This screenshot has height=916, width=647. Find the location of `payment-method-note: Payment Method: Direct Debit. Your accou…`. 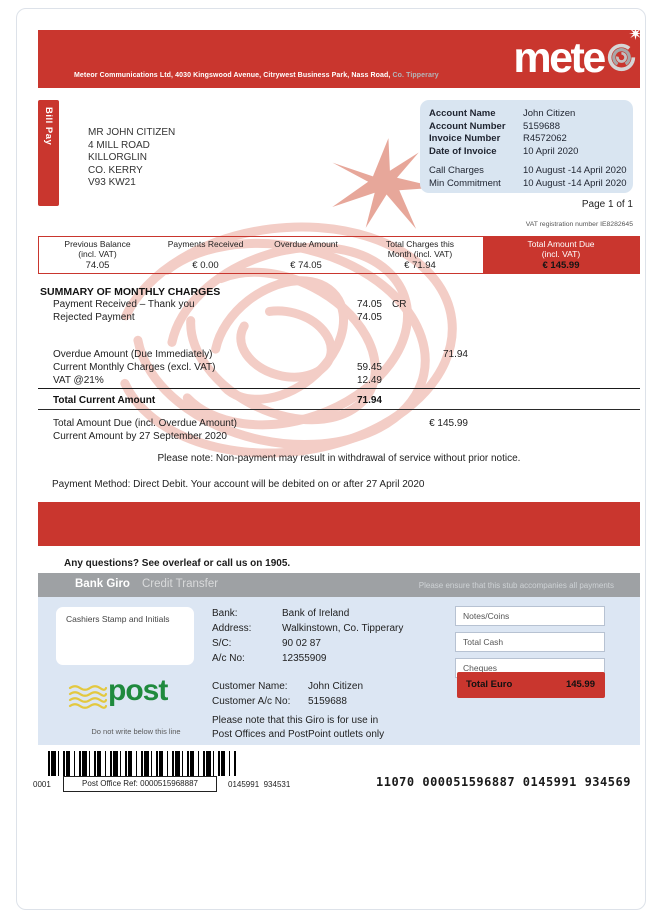

payment-method-note: Payment Method: Direct Debit. Your accou… is located at coordinates (238, 484).